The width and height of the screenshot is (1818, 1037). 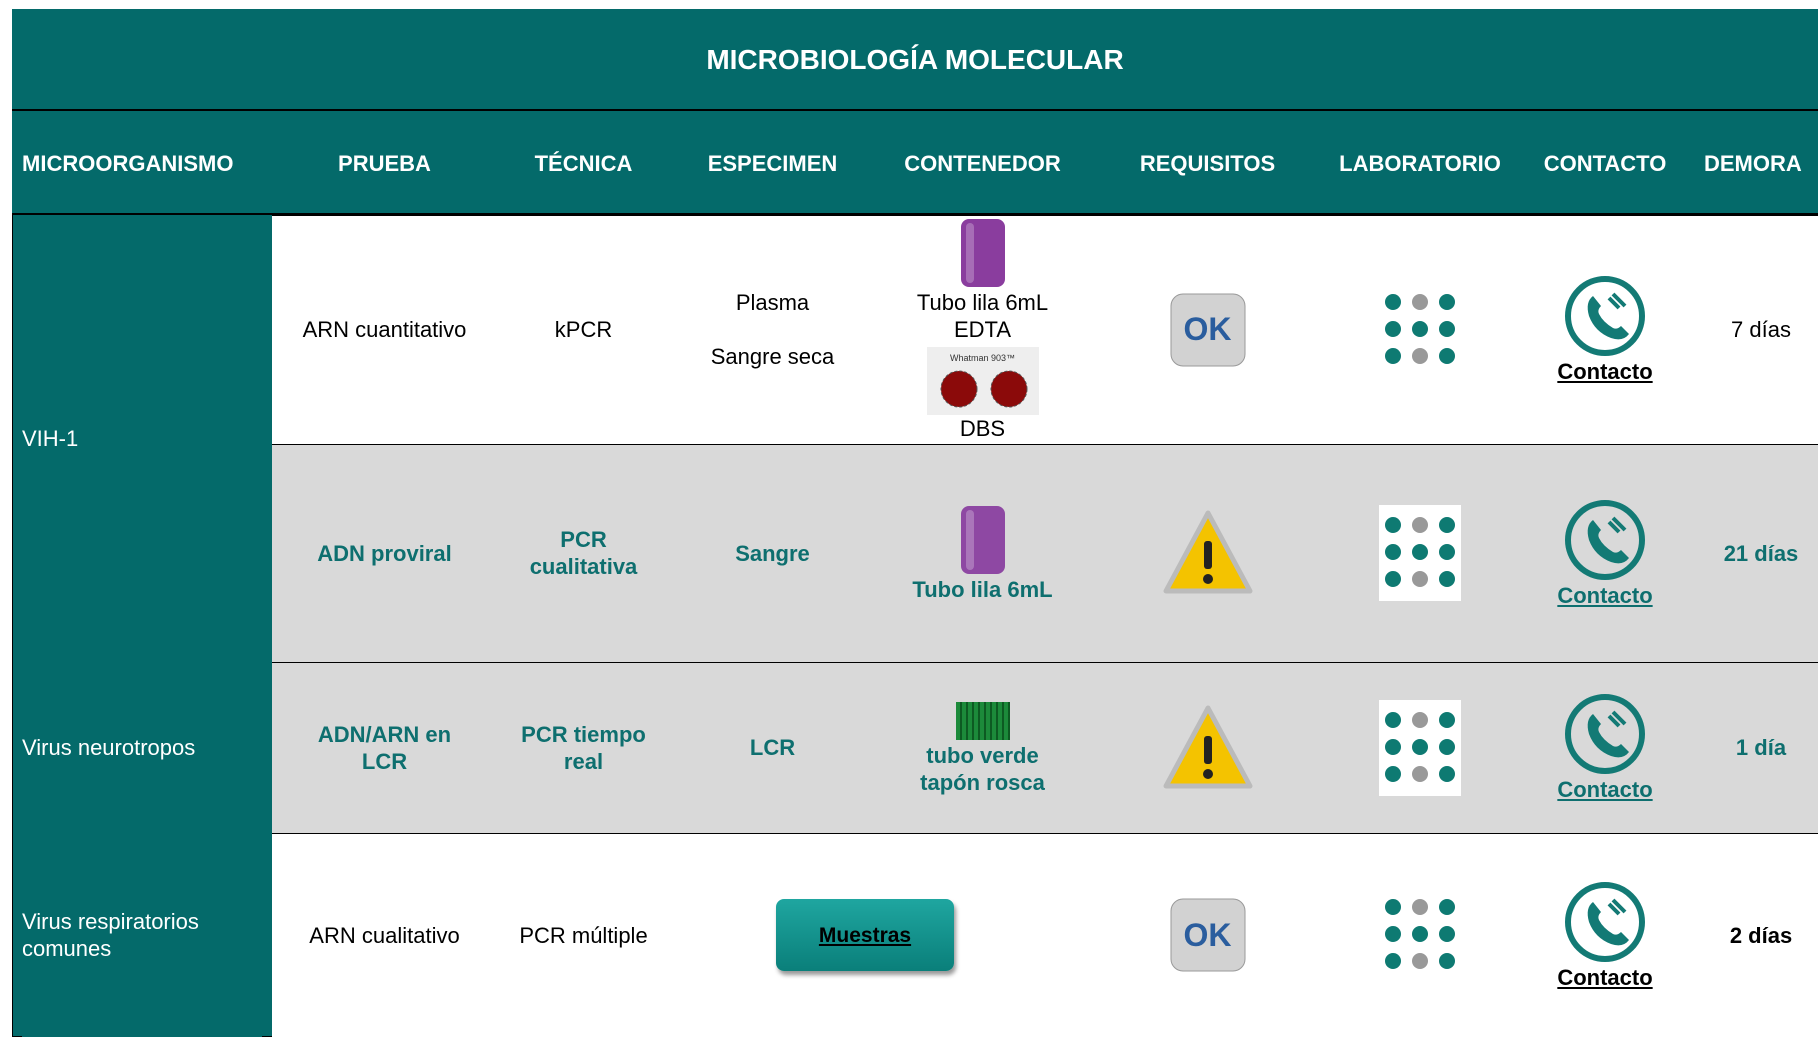 I want to click on microorganism-cell: Virus respiratorios comunes, so click(x=142, y=935).